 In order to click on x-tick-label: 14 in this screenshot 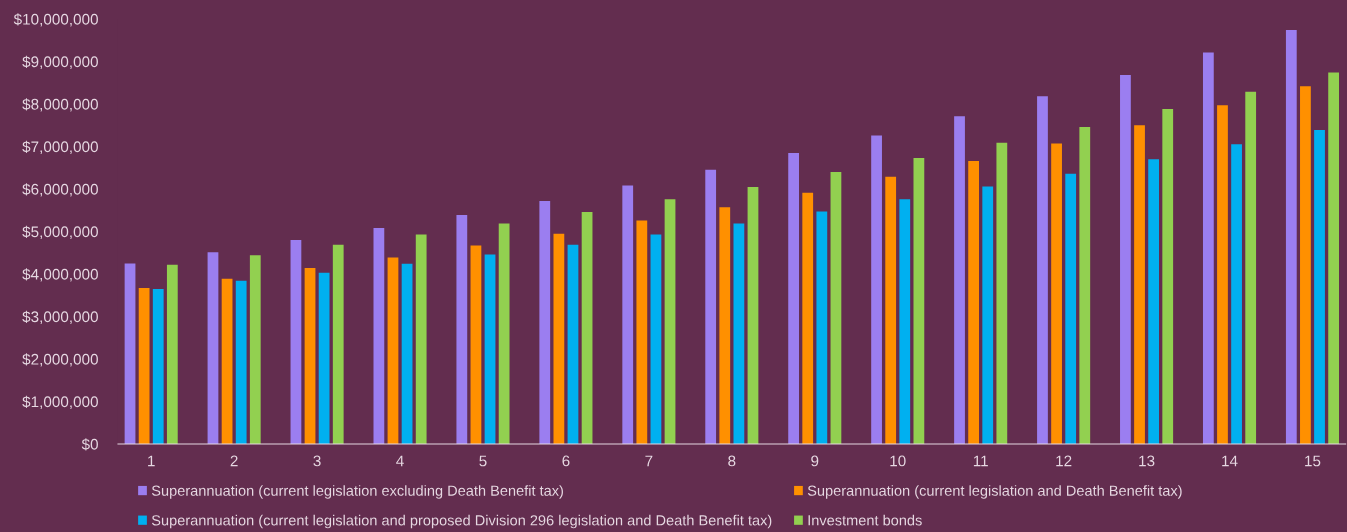, I will do `click(1230, 461)`.